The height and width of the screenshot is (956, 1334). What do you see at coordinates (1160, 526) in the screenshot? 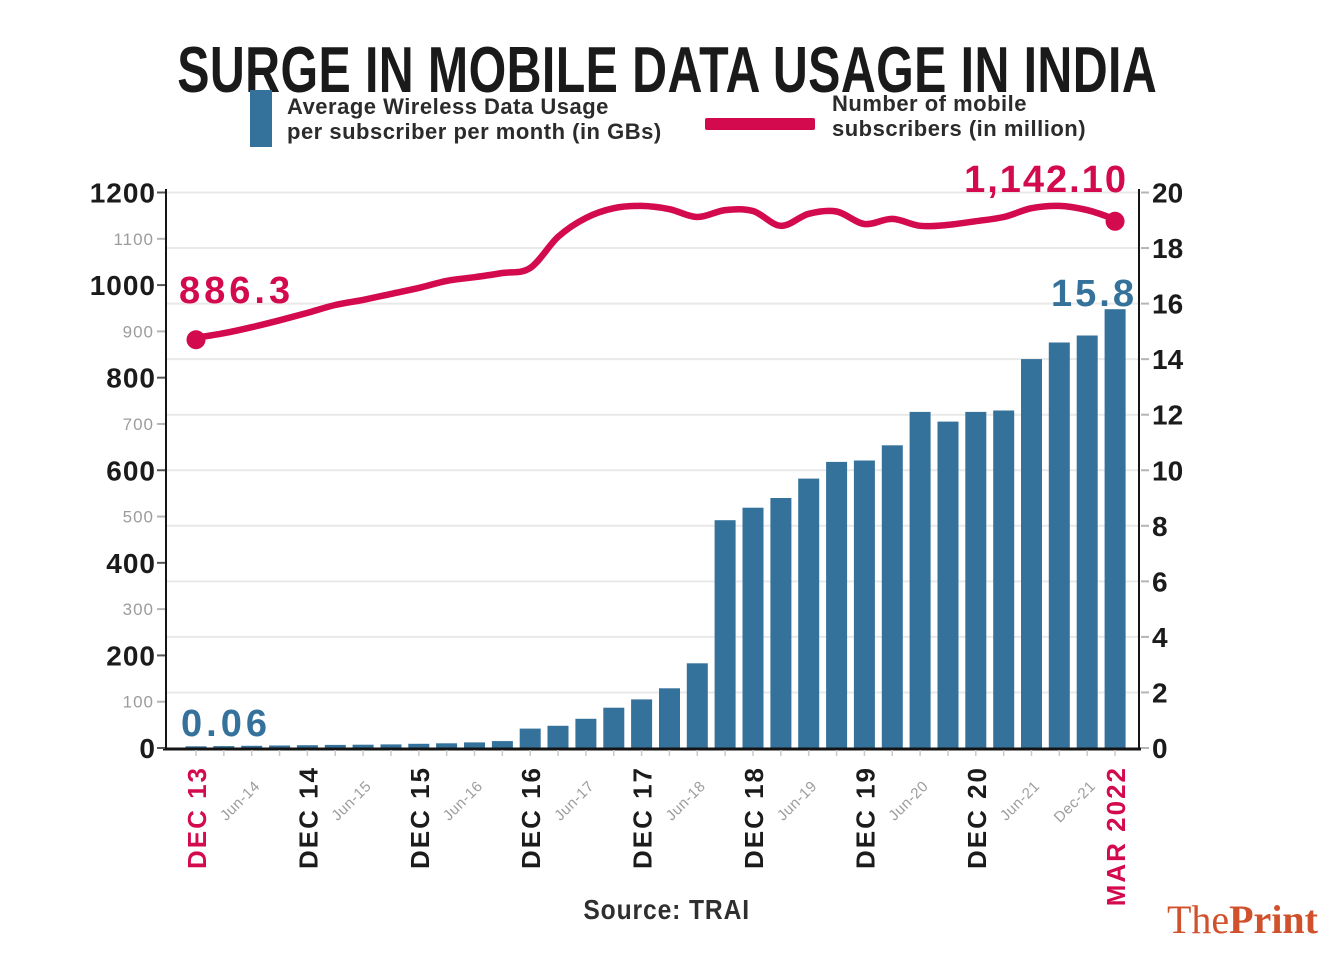
I see `right-tick-label-8: 8` at bounding box center [1160, 526].